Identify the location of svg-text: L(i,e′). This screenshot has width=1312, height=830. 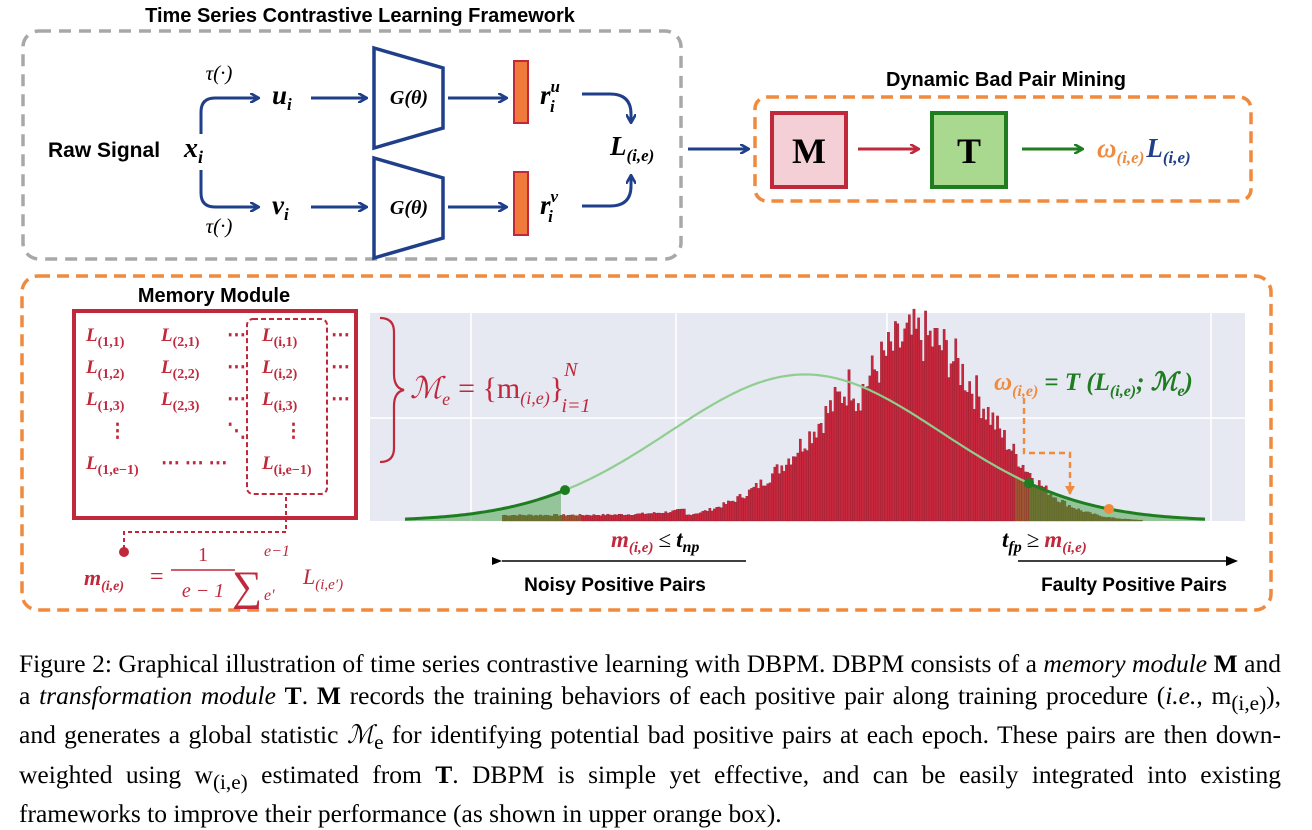
(322, 578).